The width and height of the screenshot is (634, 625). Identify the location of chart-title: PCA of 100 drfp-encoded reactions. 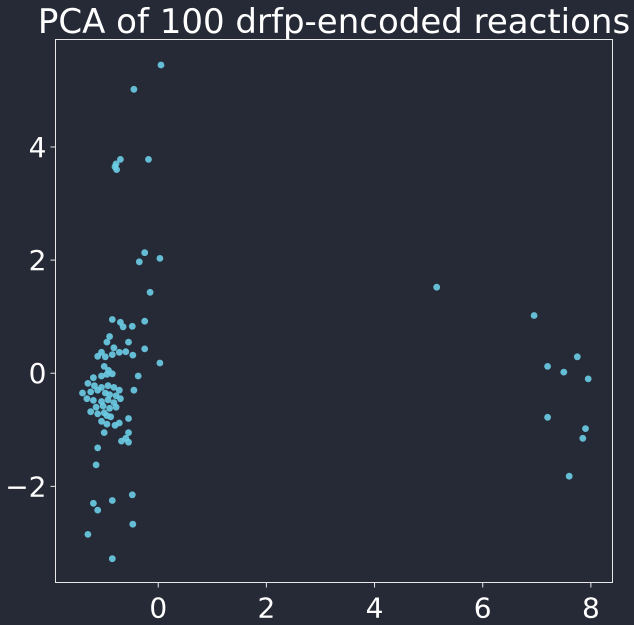
(334, 22).